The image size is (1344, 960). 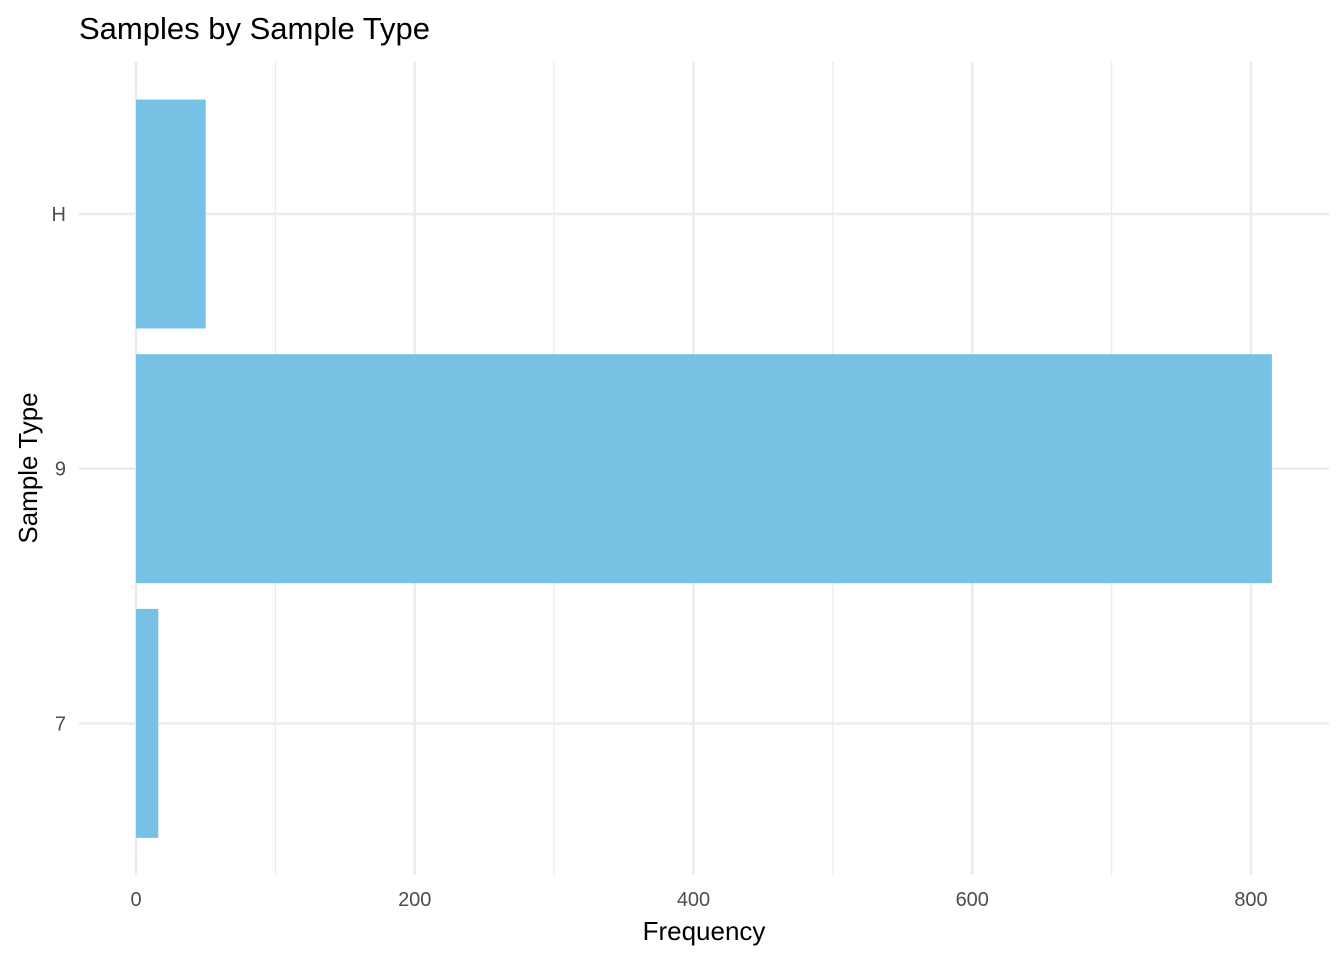 I want to click on x-tick-label: 400, so click(x=693, y=900).